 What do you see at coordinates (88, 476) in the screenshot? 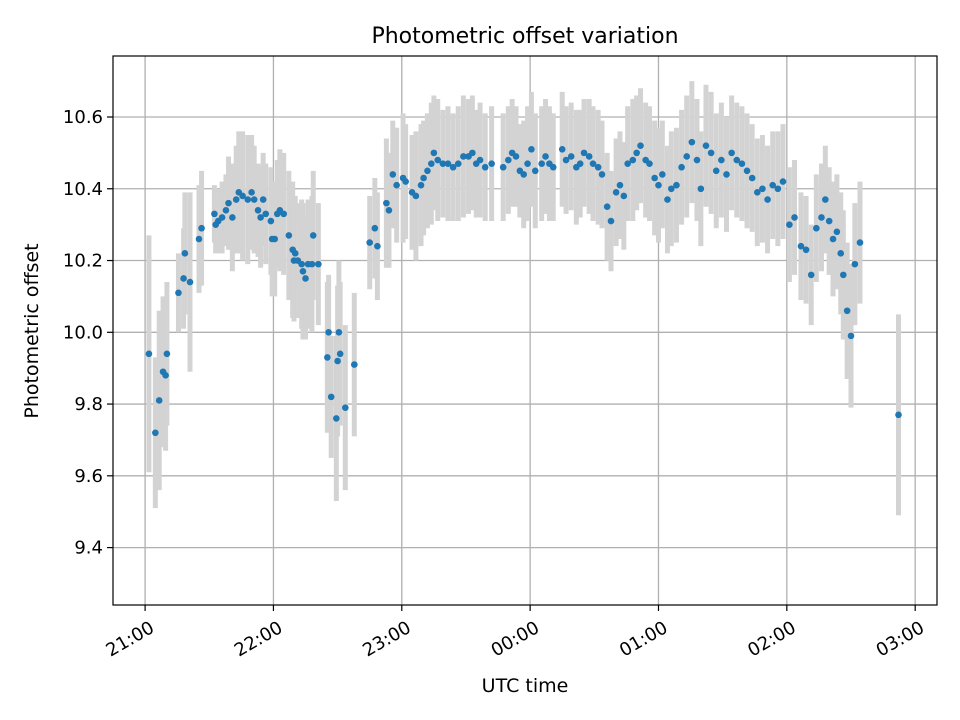
I see `y-tick-label: 9.6` at bounding box center [88, 476].